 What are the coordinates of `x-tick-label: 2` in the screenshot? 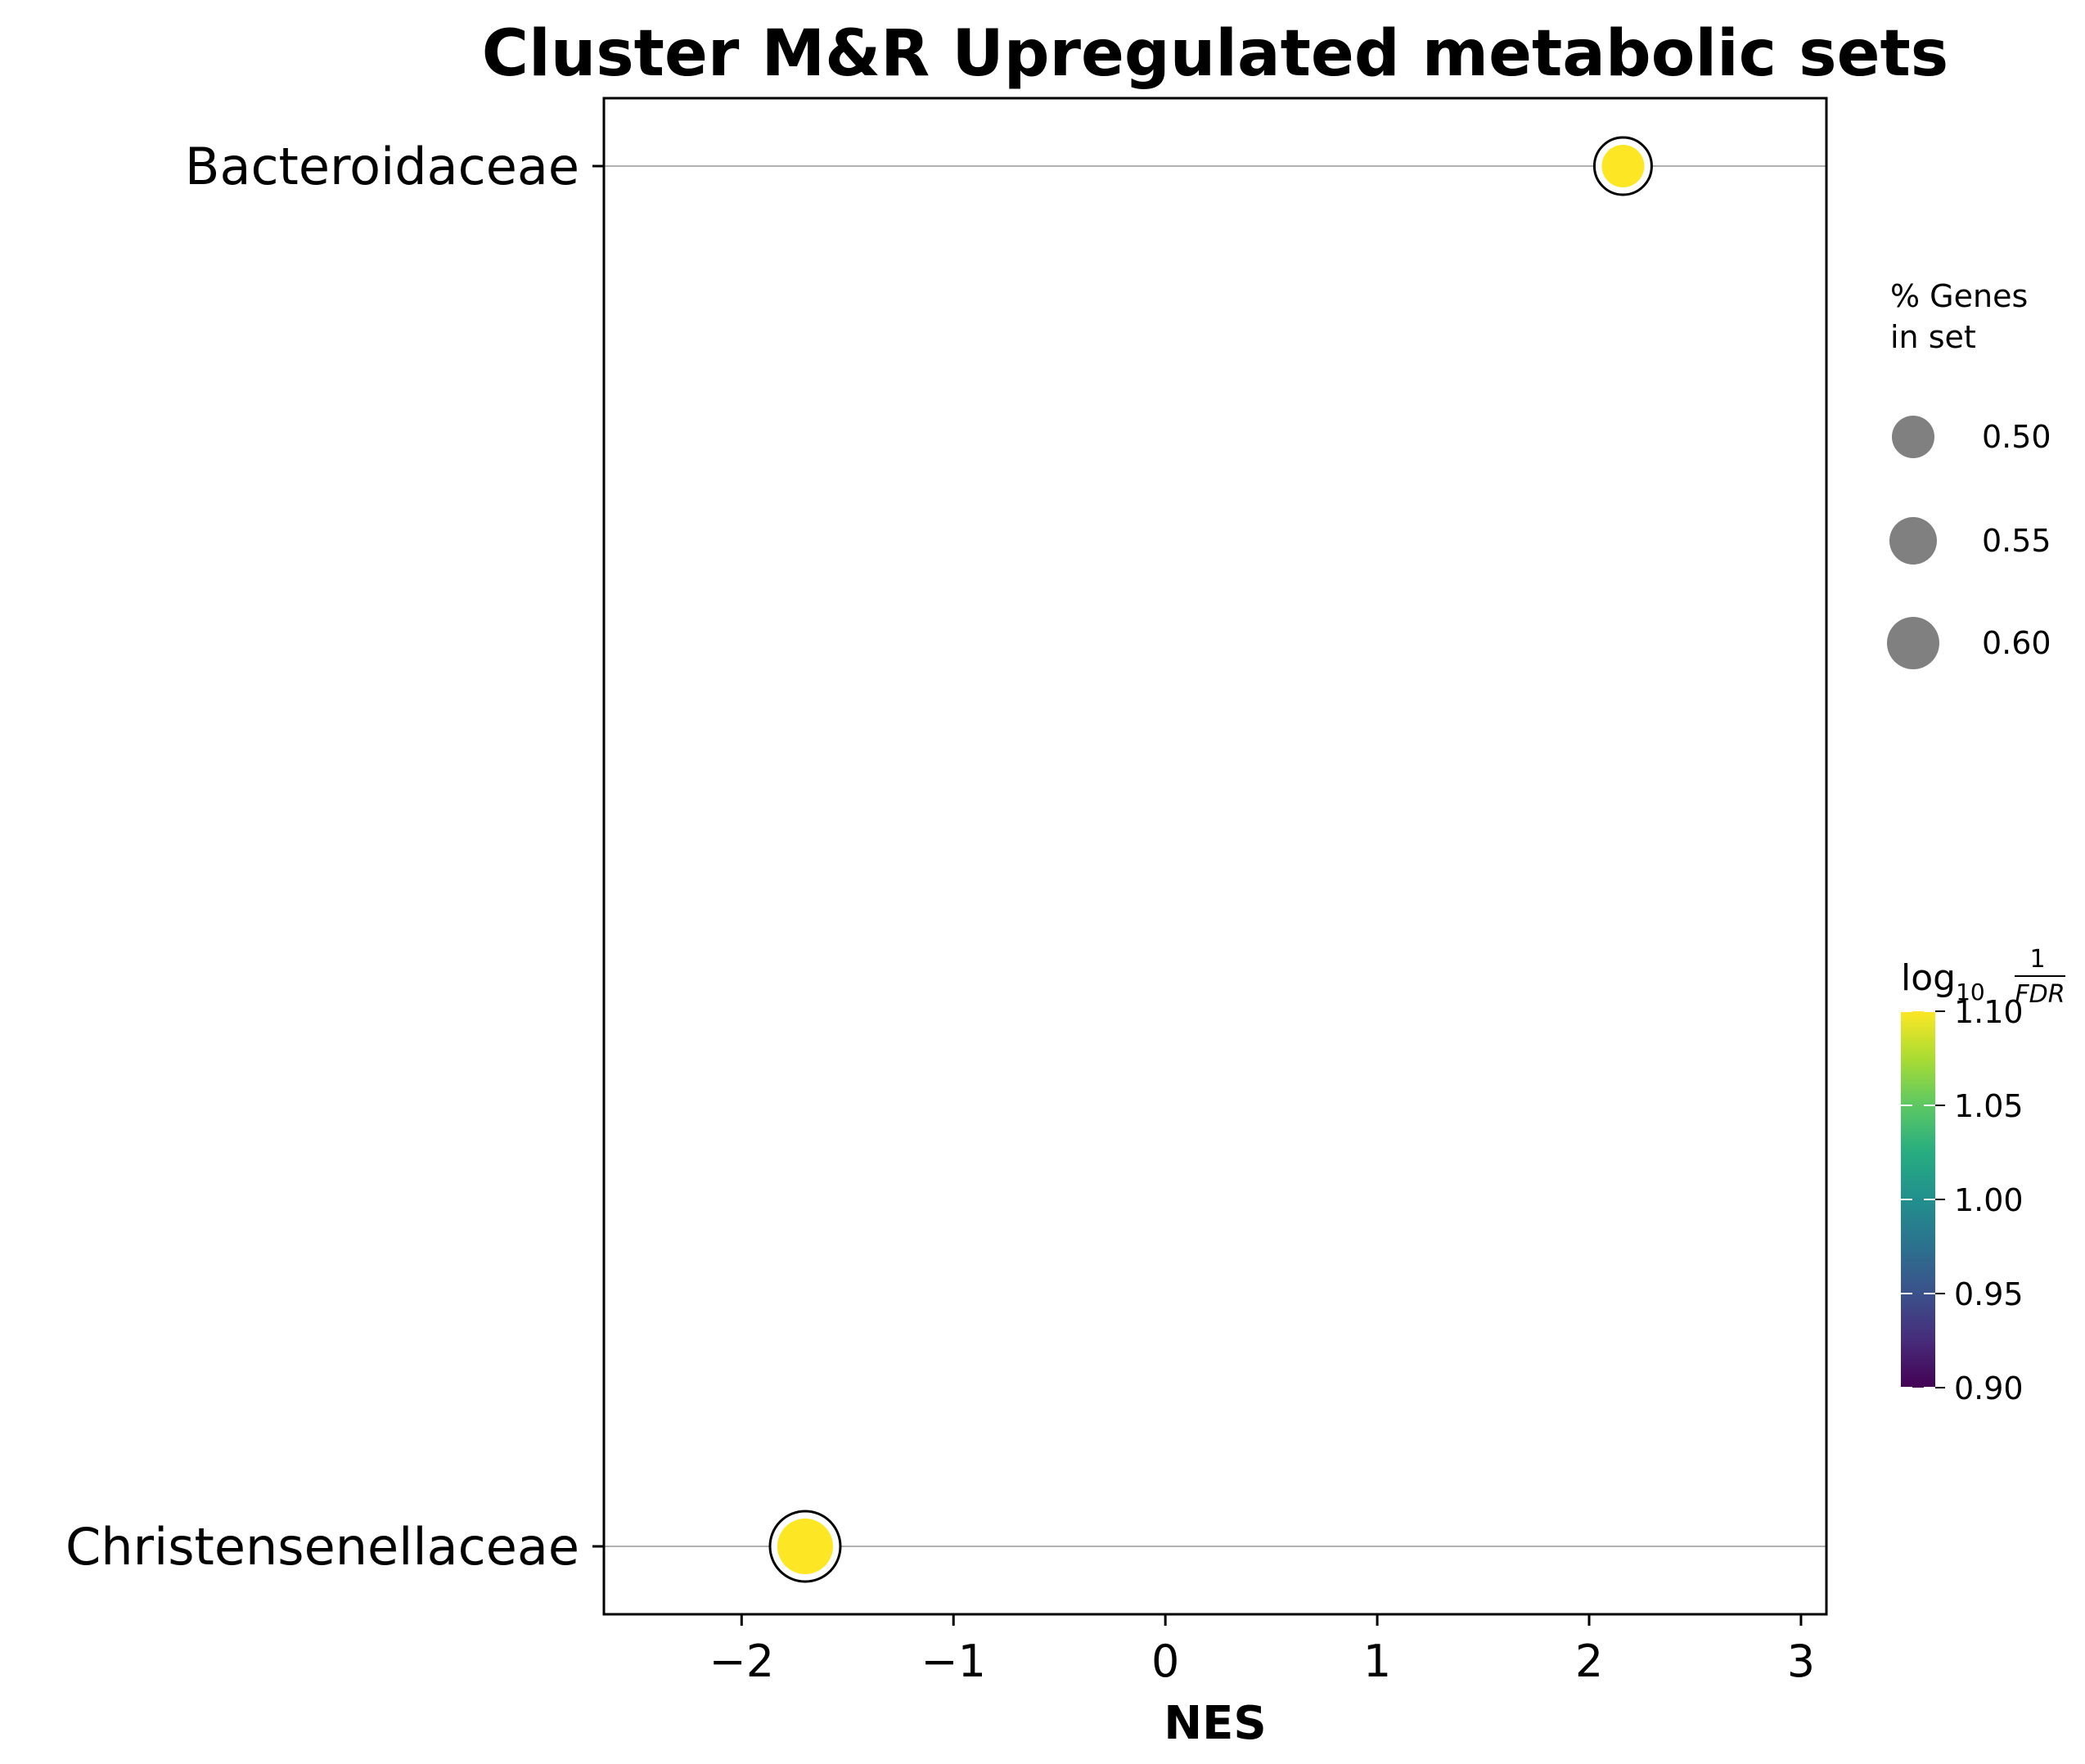 It's located at (1589, 1662).